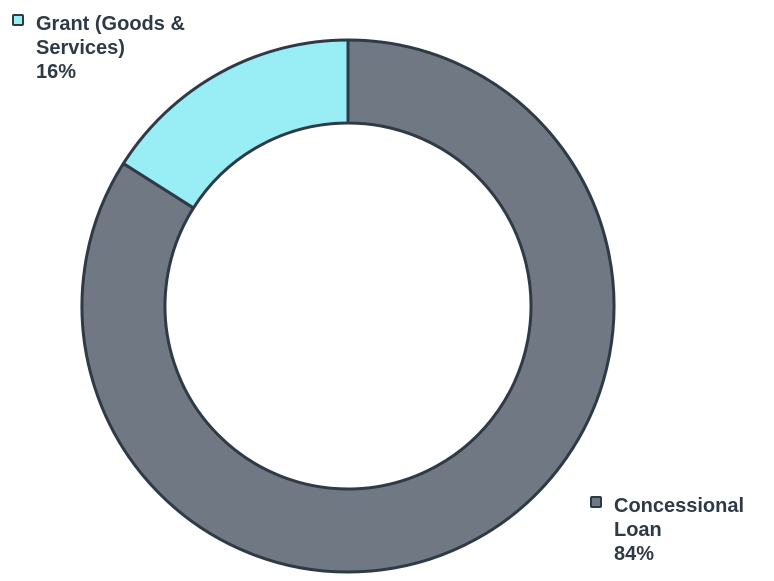  What do you see at coordinates (596, 502) in the screenshot?
I see `legend-swatch-concessional-loan` at bounding box center [596, 502].